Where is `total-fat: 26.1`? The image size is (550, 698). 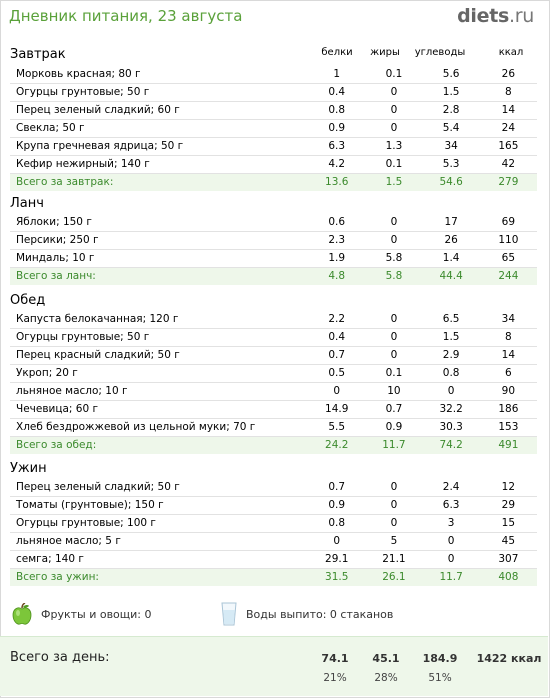 total-fat: 26.1 is located at coordinates (394, 577).